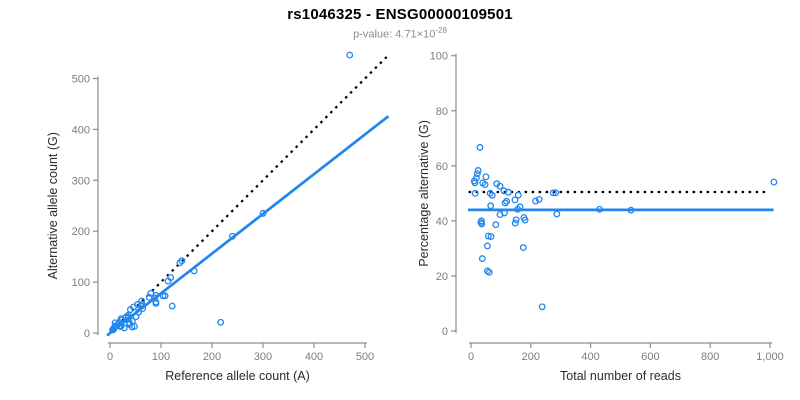 This screenshot has width=800, height=400. Describe the element at coordinates (81, 80) in the screenshot. I see `y-tick-label: 500` at that location.